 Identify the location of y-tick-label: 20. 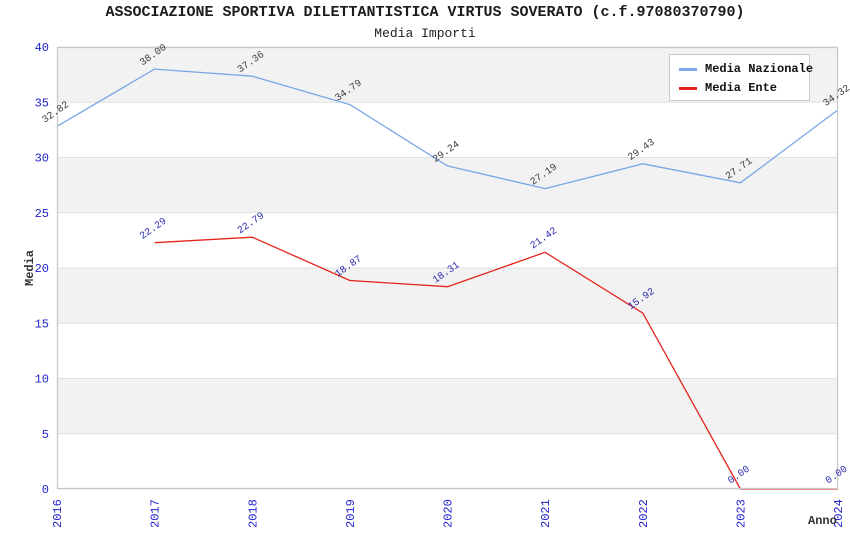
(42, 269).